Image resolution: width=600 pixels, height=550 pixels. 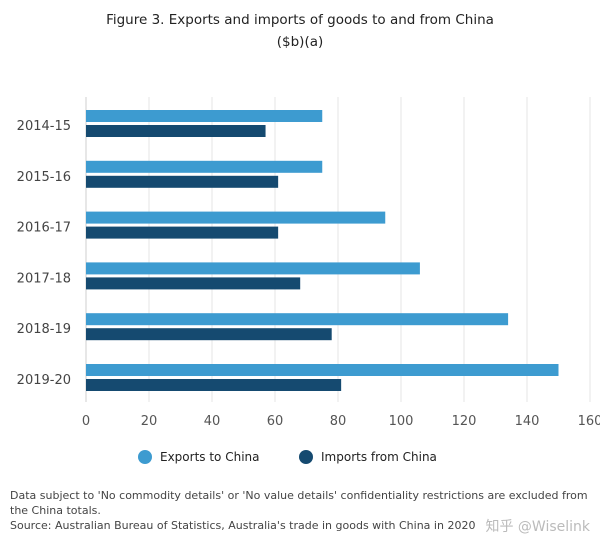 I want to click on x-tick-label: 60, so click(x=275, y=421).